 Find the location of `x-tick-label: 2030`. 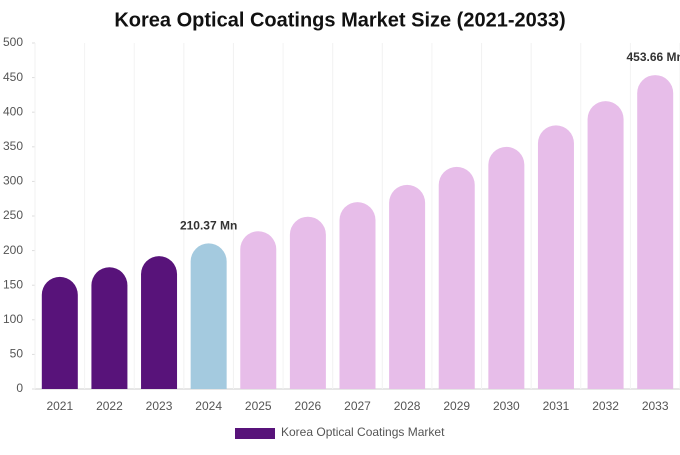

x-tick-label: 2030 is located at coordinates (506, 406).